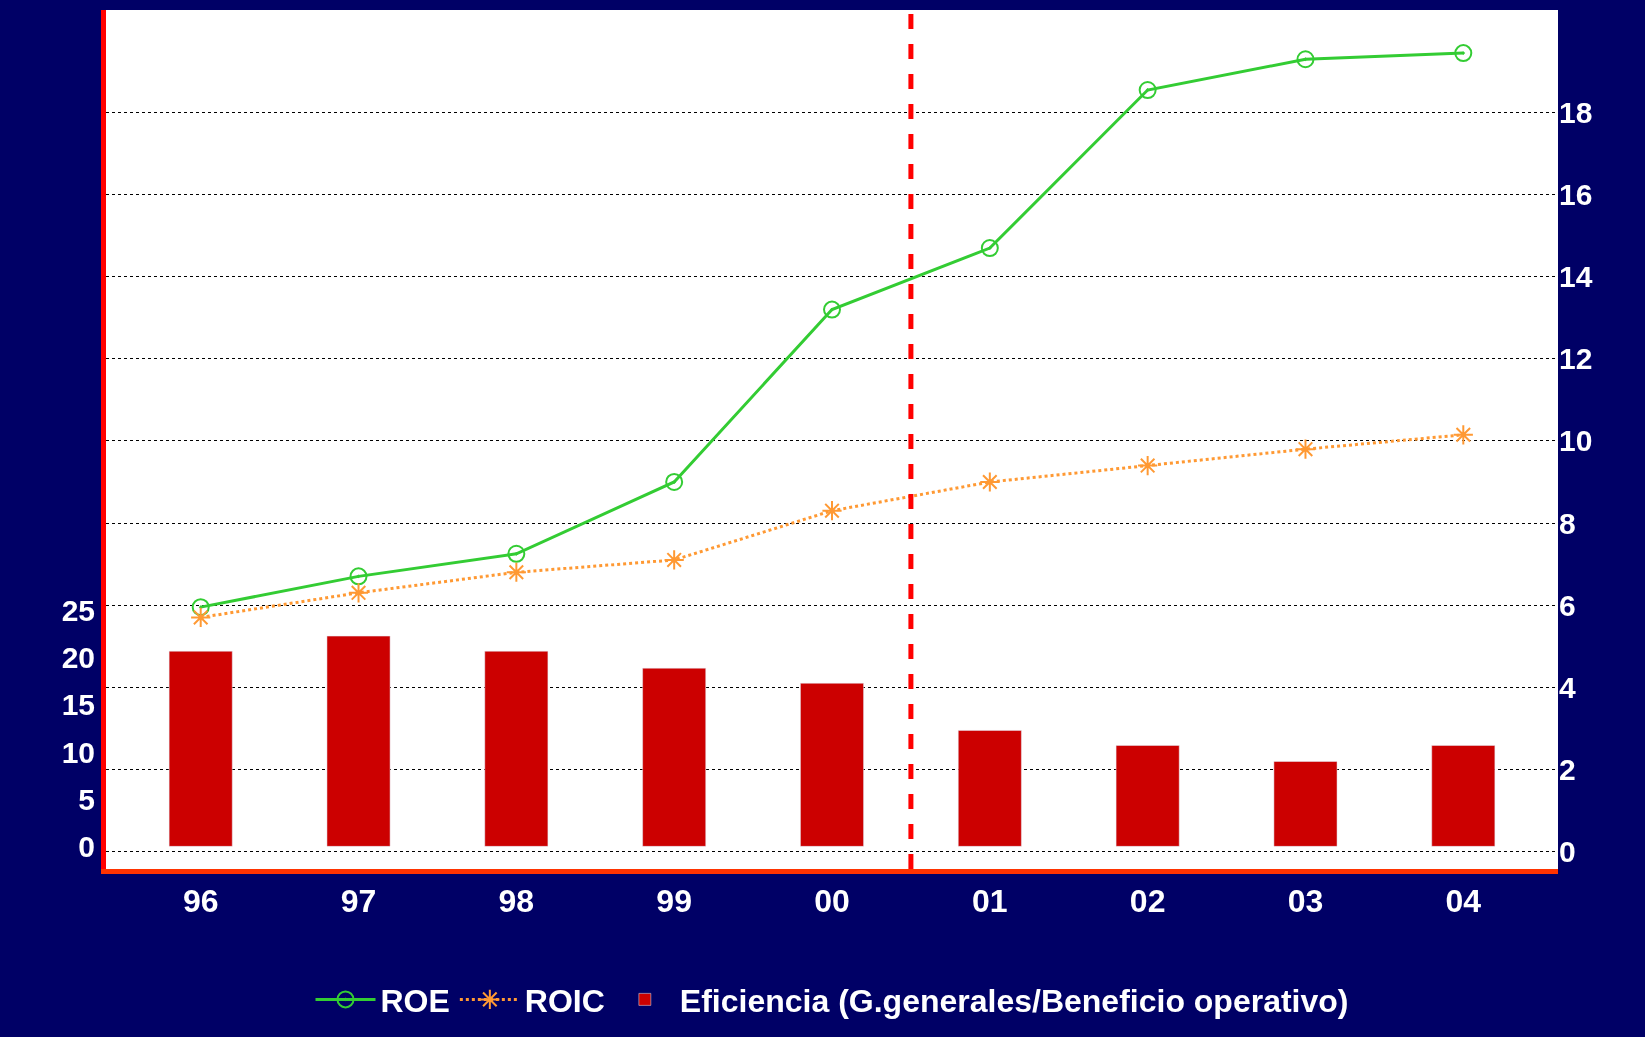 The height and width of the screenshot is (1037, 1645). What do you see at coordinates (1576, 277) in the screenshot?
I see `y2-tick-label: 14` at bounding box center [1576, 277].